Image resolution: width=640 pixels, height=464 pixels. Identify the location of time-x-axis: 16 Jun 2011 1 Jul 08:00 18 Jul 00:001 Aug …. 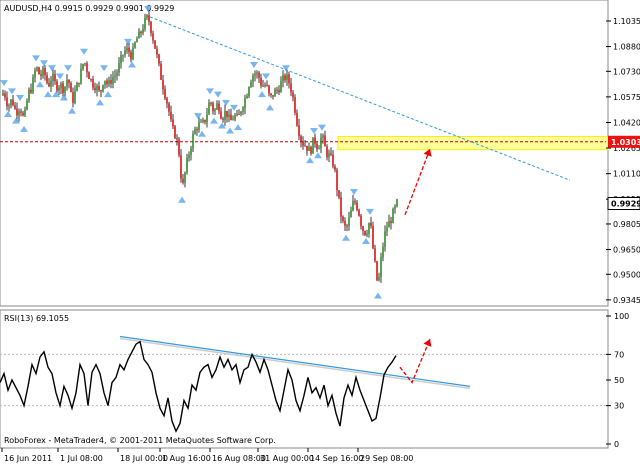
(207, 455).